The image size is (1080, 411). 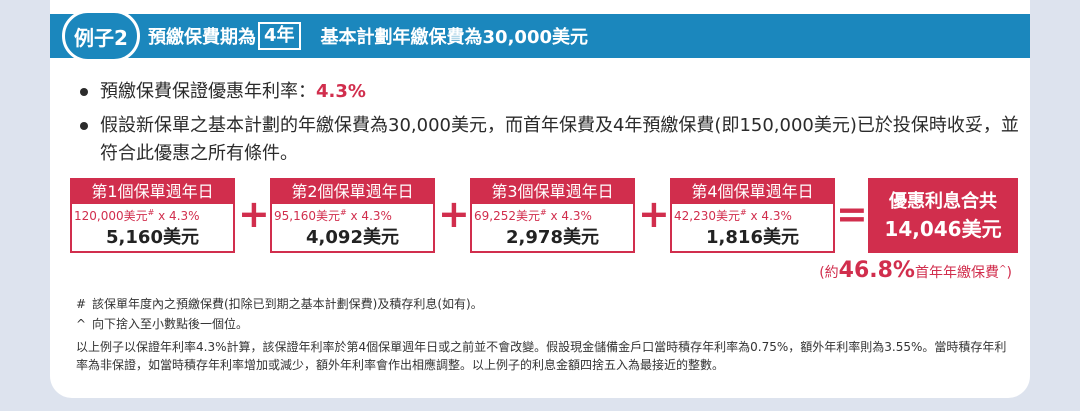 I want to click on example-title: 預繳保費期為 4年 基本計劃年繳保費為30,000美元, so click(x=368, y=36).